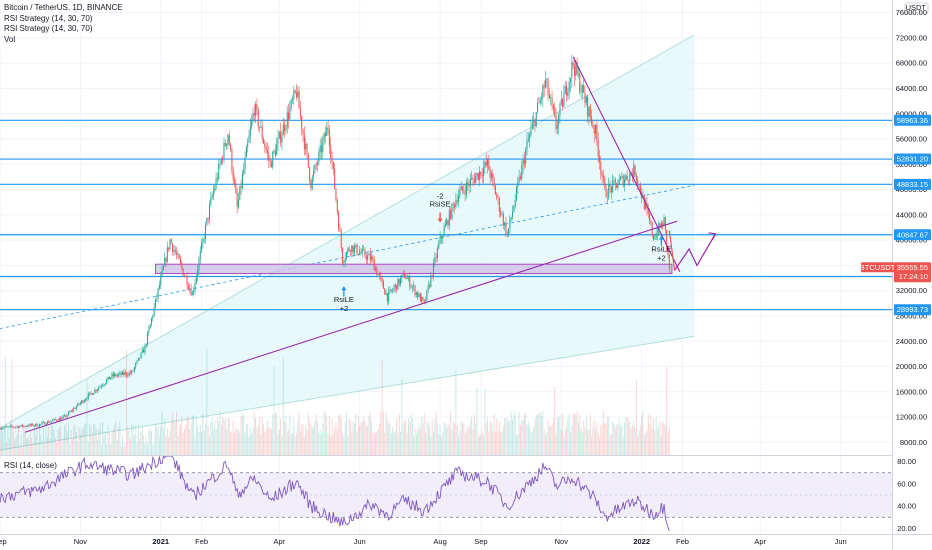  Describe the element at coordinates (878, 267) in the screenshot. I see `symbol-tag-text: BTCUSDT` at that location.